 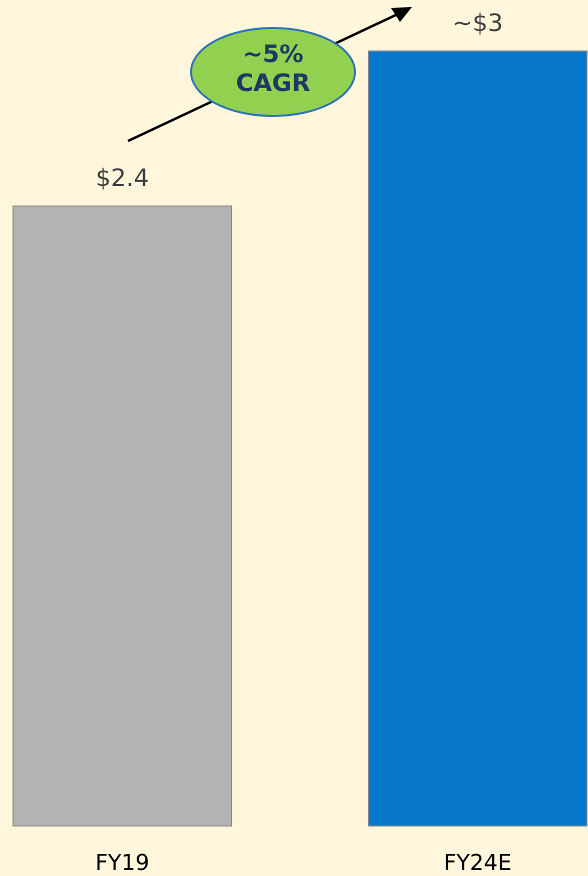 What do you see at coordinates (478, 863) in the screenshot?
I see `x-tick-label: FY24E` at bounding box center [478, 863].